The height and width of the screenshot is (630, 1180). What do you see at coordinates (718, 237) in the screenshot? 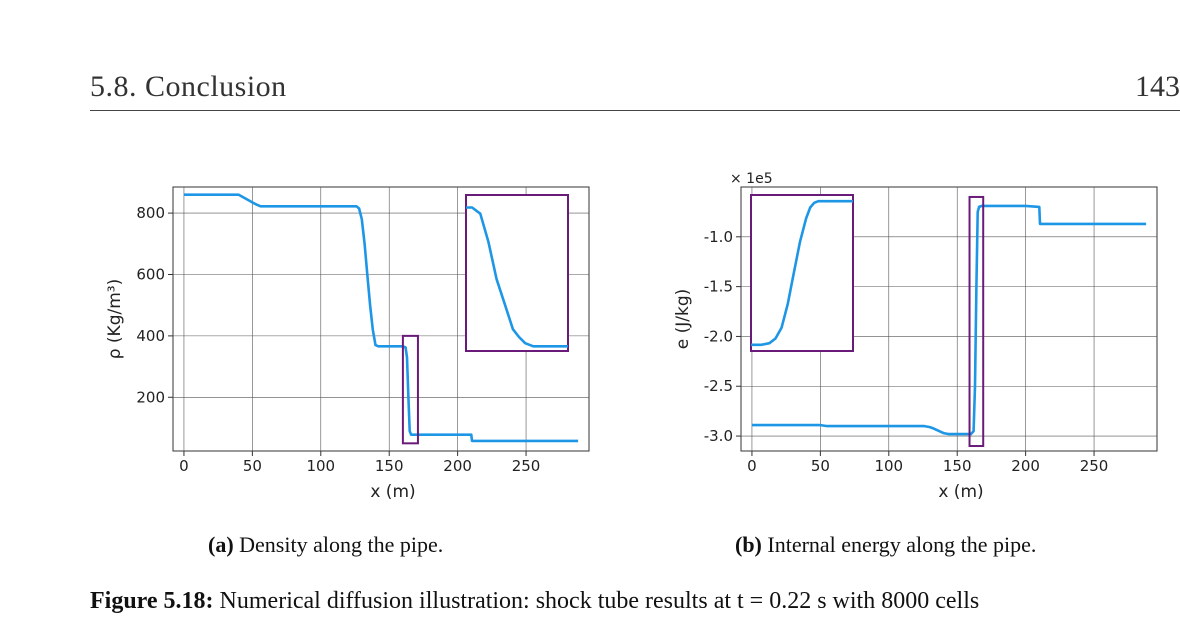
I see `energy-ytick-label: -1.0` at bounding box center [718, 237].